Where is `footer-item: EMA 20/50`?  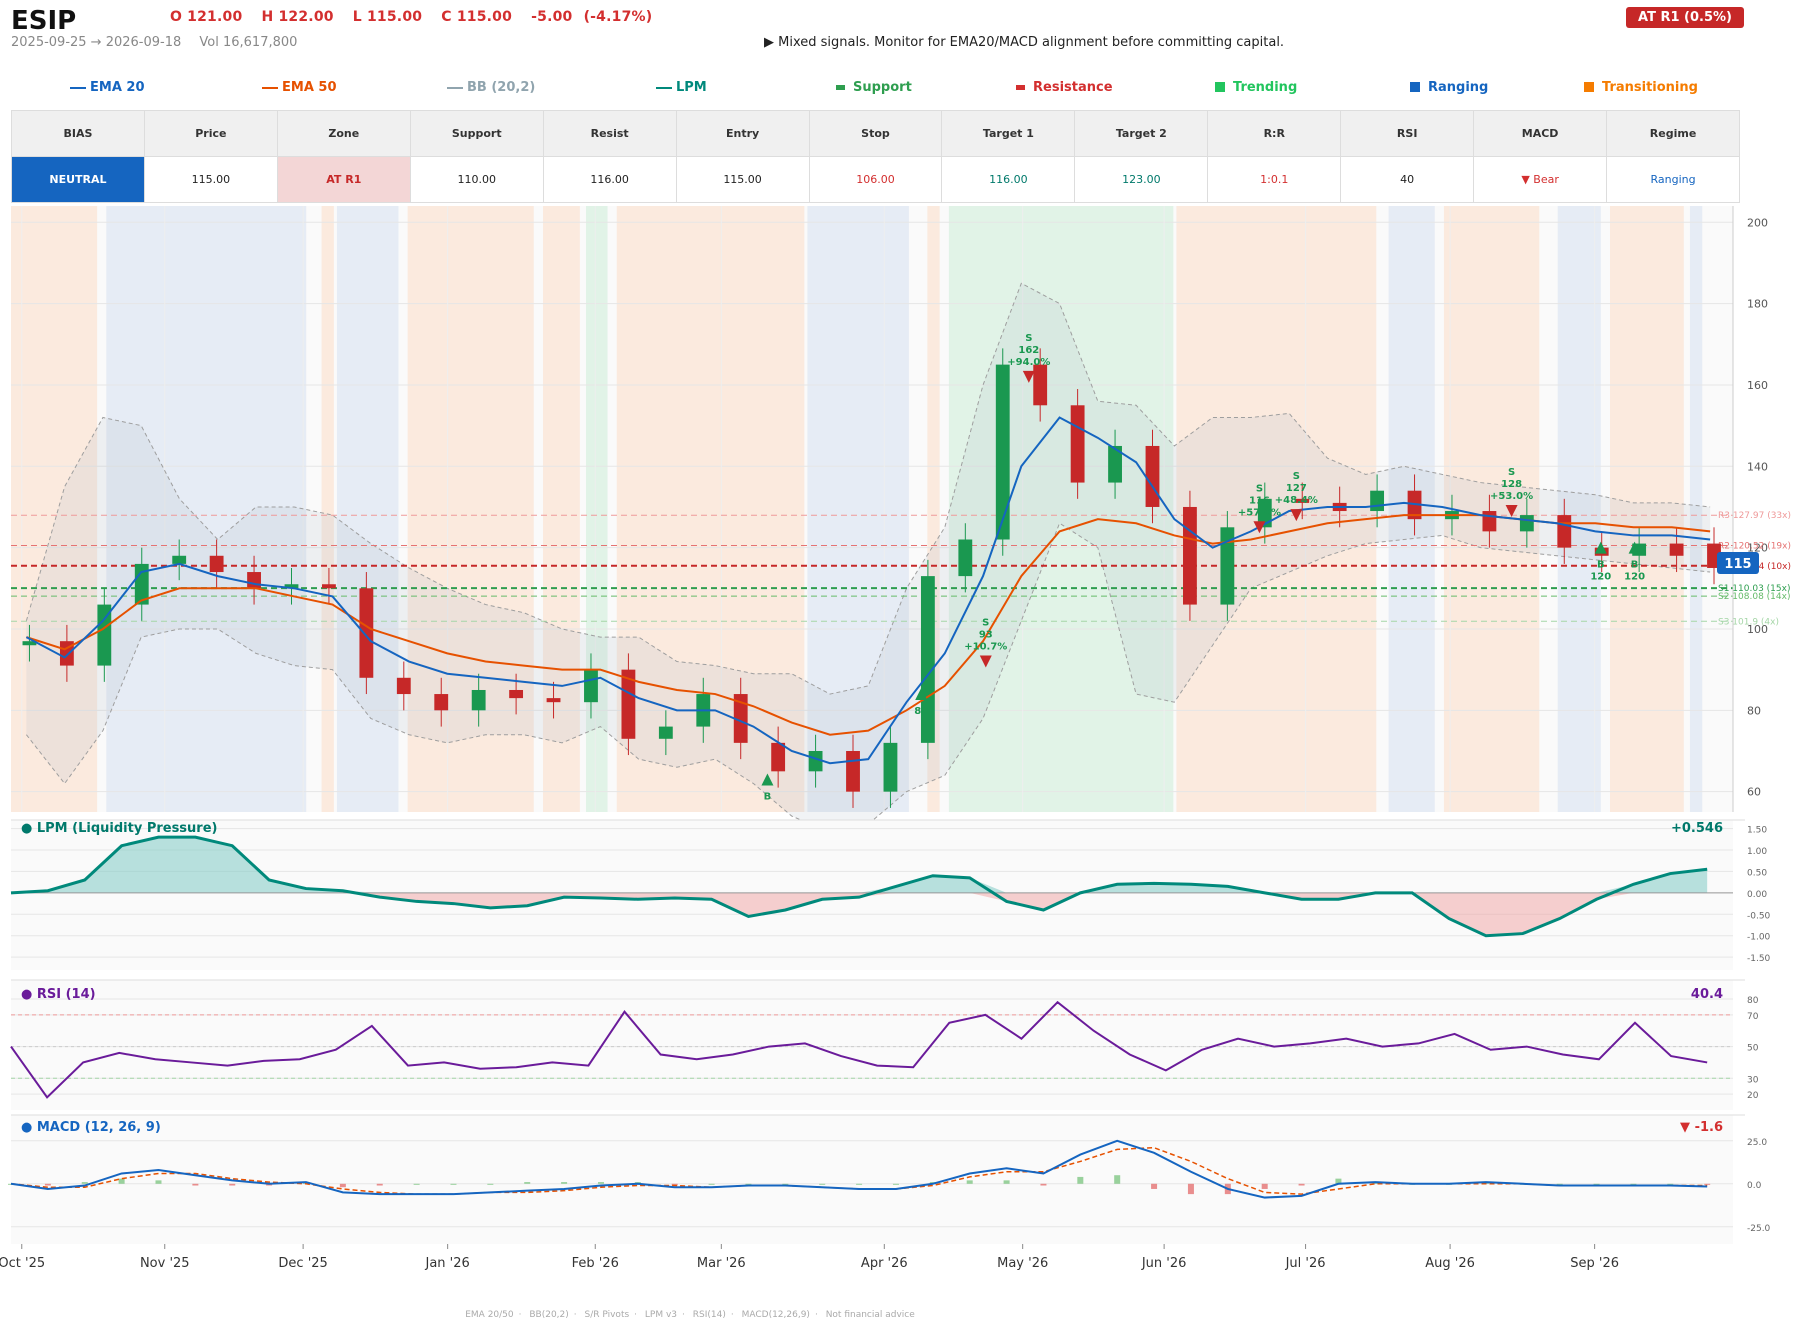 footer-item: EMA 20/50 is located at coordinates (489, 1315).